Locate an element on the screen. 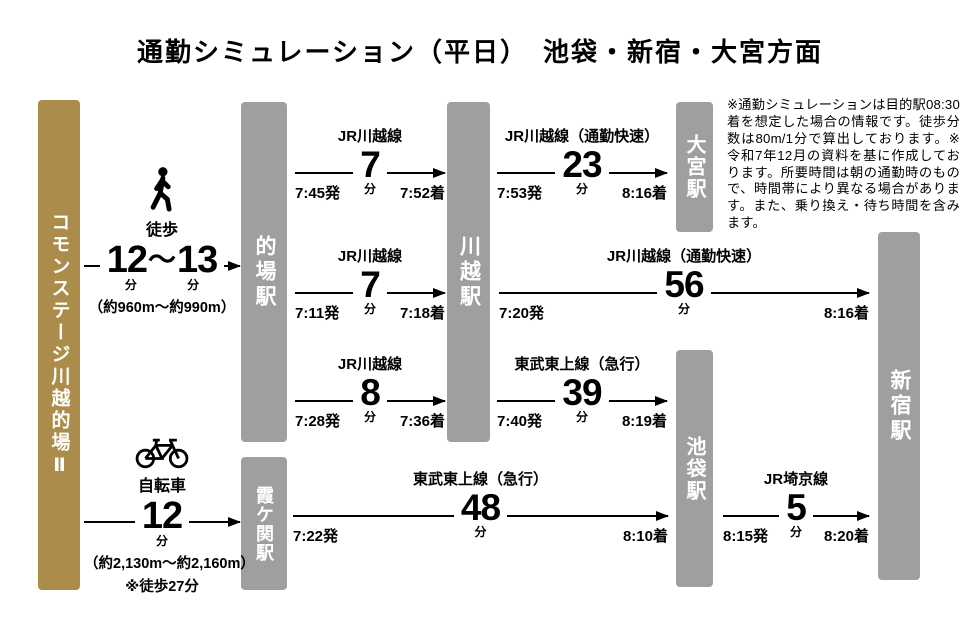  duration-minutes: 39 is located at coordinates (582, 392).